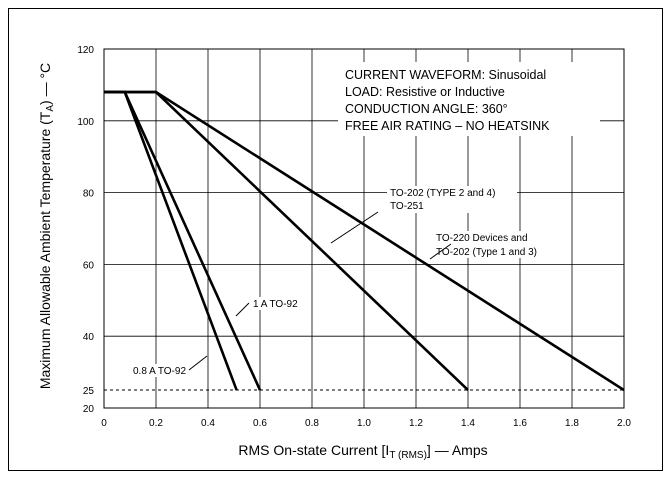 The image size is (672, 480). Describe the element at coordinates (425, 92) in the screenshot. I see `note-load: LOAD: Resistive or Inductive` at that location.